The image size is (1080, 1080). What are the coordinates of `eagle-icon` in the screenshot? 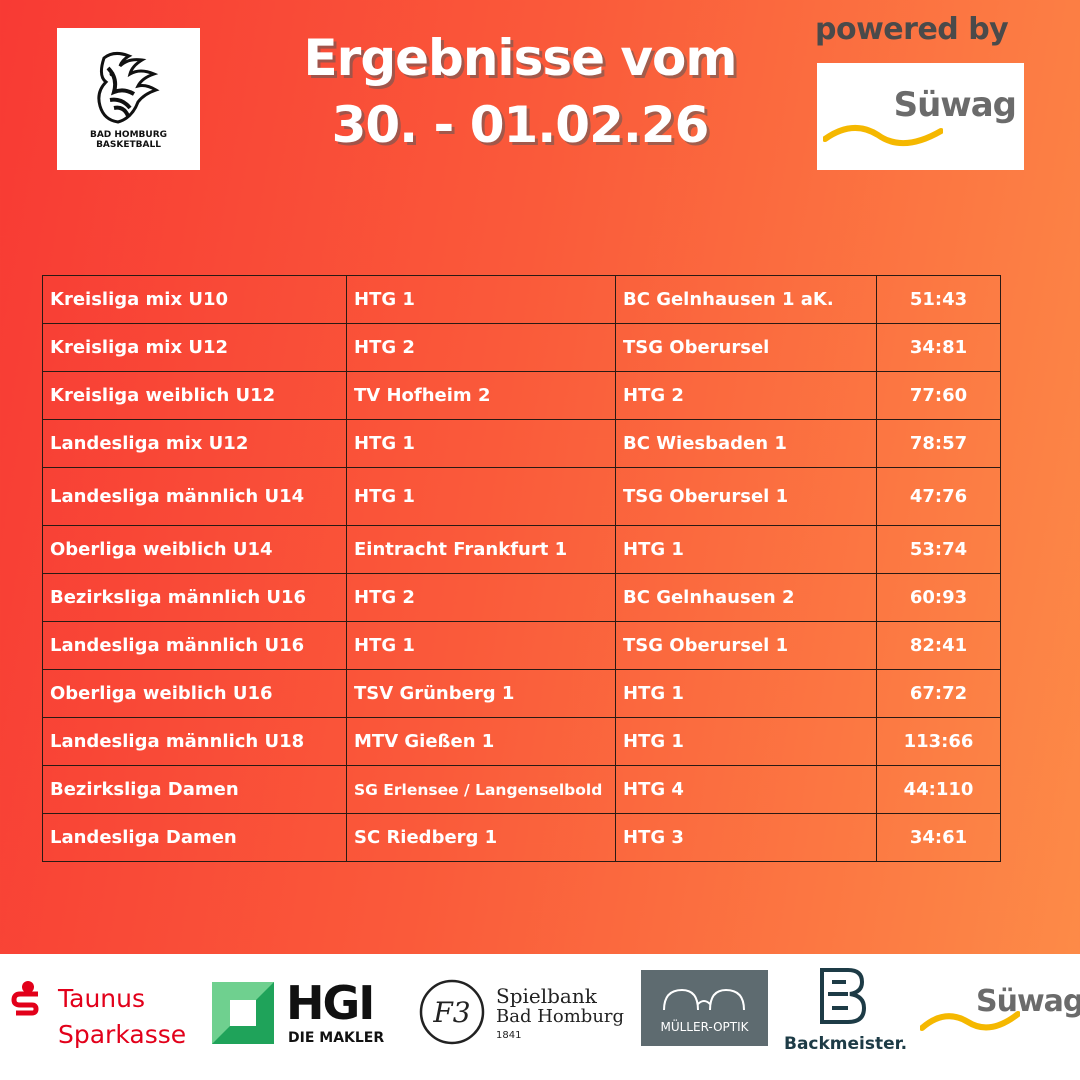 It's located at (128, 87).